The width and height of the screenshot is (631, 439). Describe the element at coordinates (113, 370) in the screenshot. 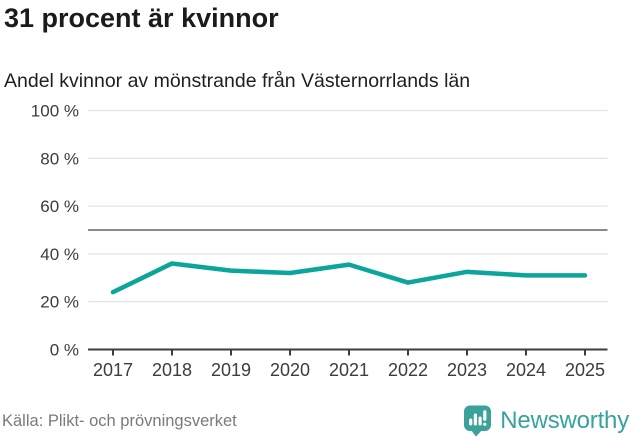

I see `x-tick-label: 2017` at that location.